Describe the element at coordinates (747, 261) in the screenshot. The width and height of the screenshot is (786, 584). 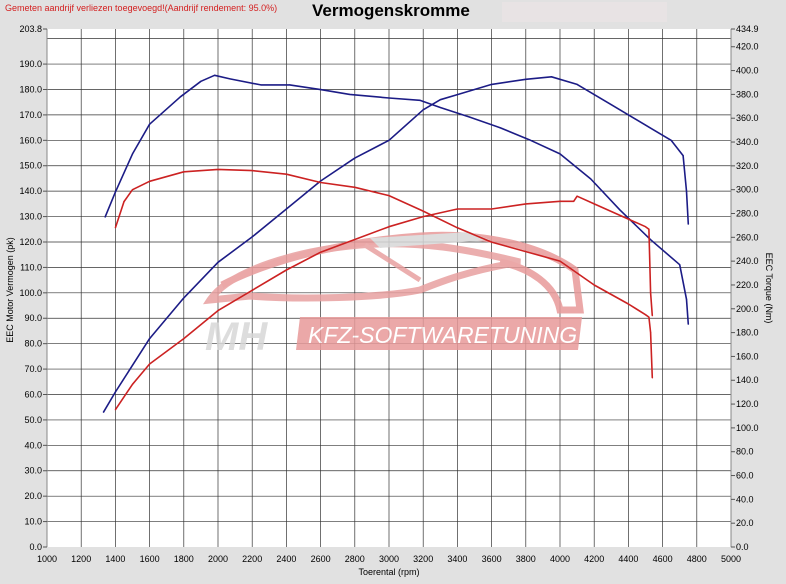
I see `y2-tick-label: 240.0` at that location.